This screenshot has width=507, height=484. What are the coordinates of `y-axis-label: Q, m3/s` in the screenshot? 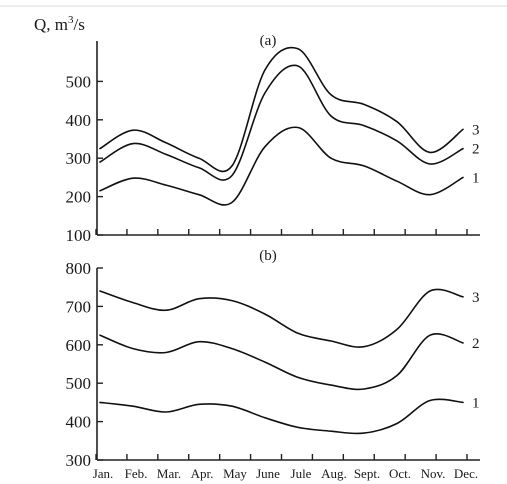 It's located at (59, 24).